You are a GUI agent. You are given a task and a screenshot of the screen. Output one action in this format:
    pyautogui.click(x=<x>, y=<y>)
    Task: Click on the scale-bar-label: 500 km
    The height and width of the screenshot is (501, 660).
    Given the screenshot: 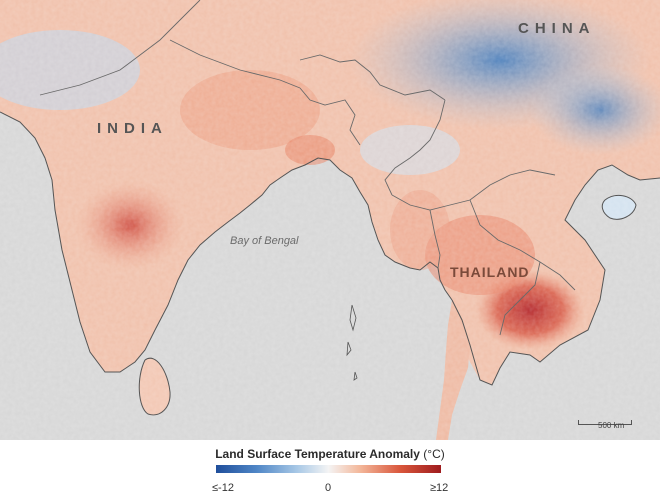 What is the action you would take?
    pyautogui.click(x=611, y=425)
    